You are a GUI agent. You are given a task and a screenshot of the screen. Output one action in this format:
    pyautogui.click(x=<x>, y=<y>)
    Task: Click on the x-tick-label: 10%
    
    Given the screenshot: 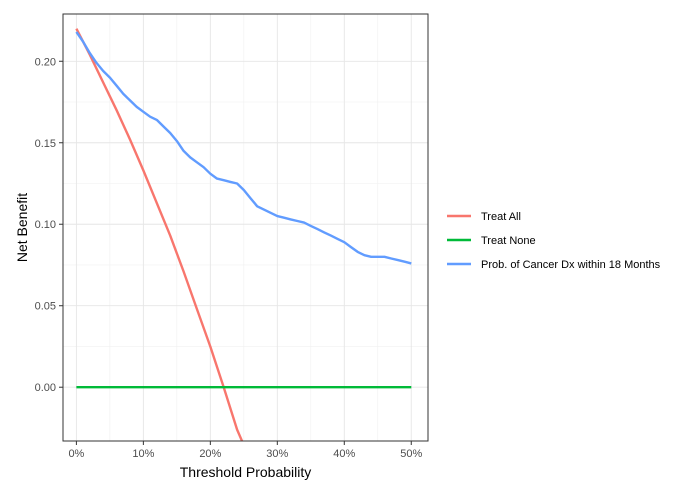 What is the action you would take?
    pyautogui.click(x=143, y=454)
    